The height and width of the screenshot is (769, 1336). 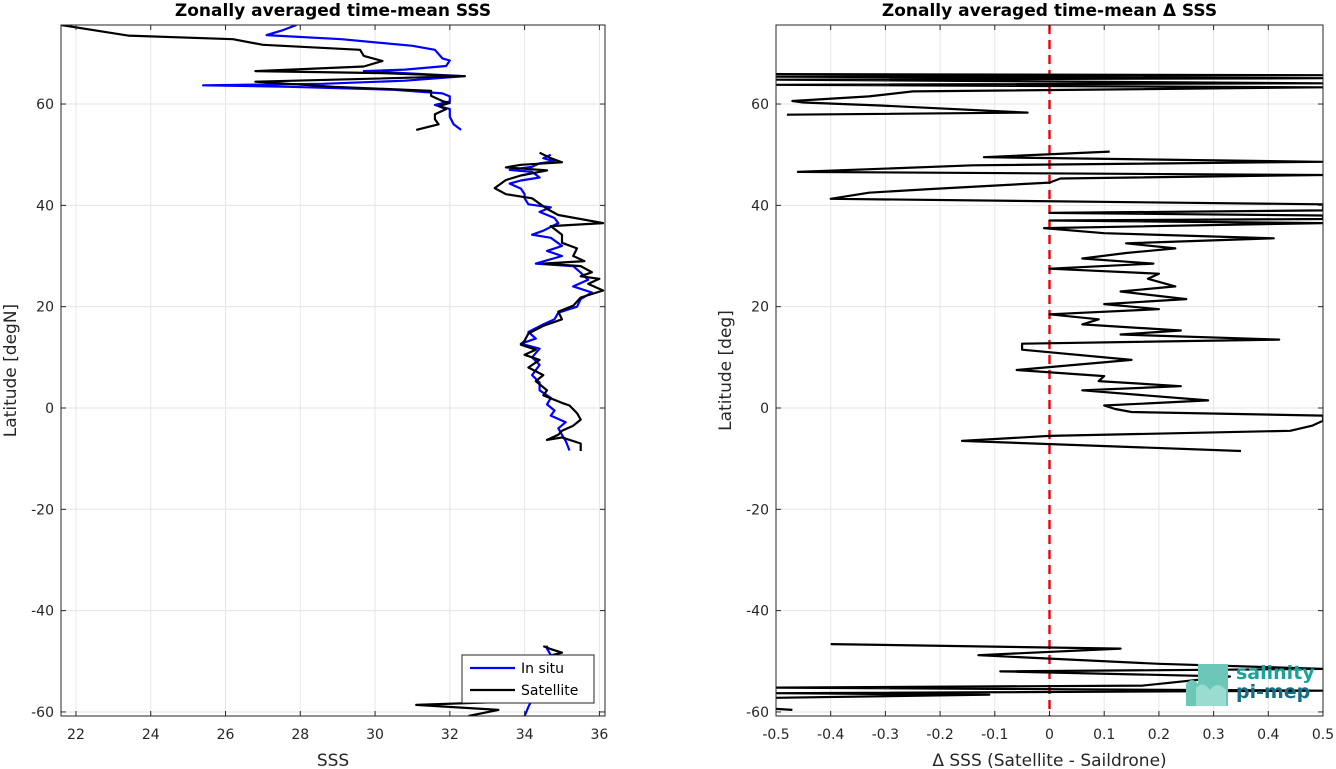 I want to click on salinity-pi-mep-logo: salinity pi-mep, so click(x=1250, y=684).